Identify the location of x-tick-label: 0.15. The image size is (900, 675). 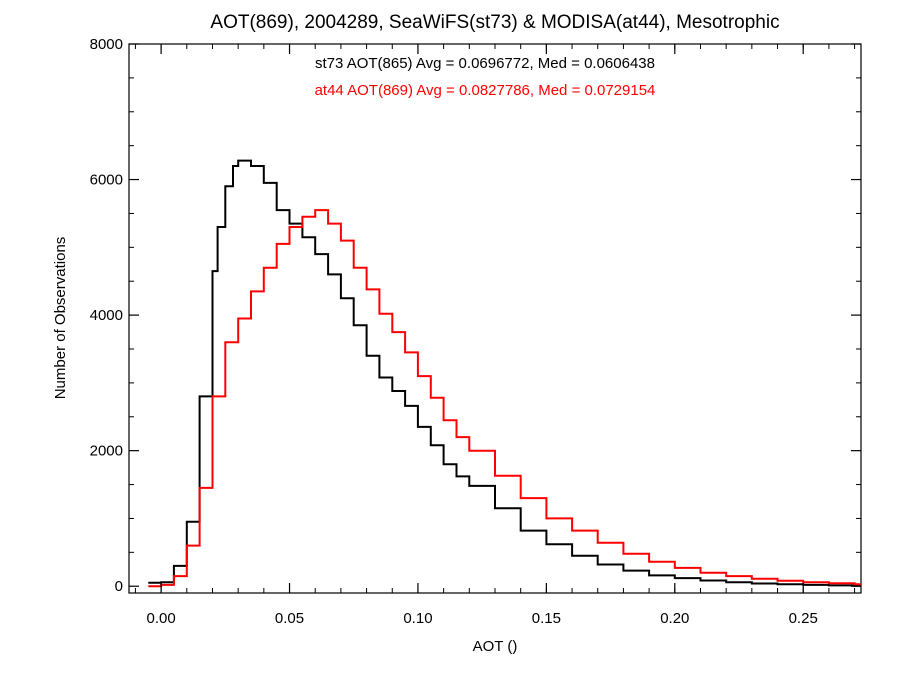
(546, 618).